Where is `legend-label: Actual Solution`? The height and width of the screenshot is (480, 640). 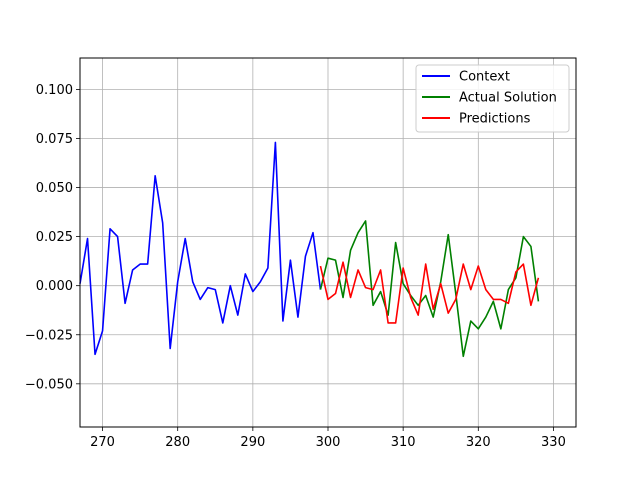
legend-label: Actual Solution is located at coordinates (508, 98).